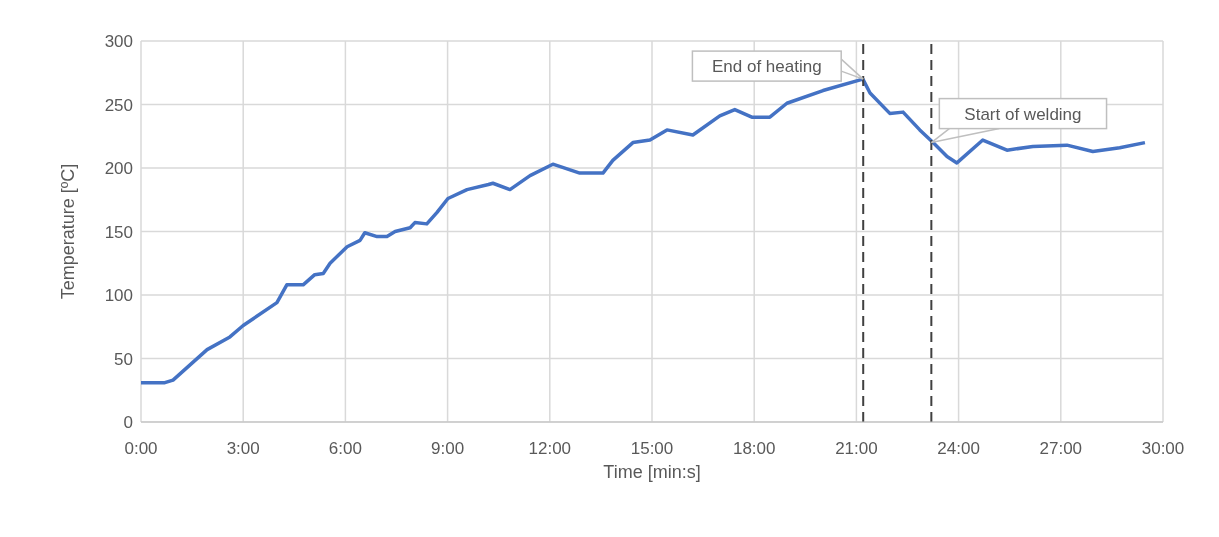 The image size is (1219, 537). Describe the element at coordinates (118, 232) in the screenshot. I see `y-tick-label: 150` at that location.